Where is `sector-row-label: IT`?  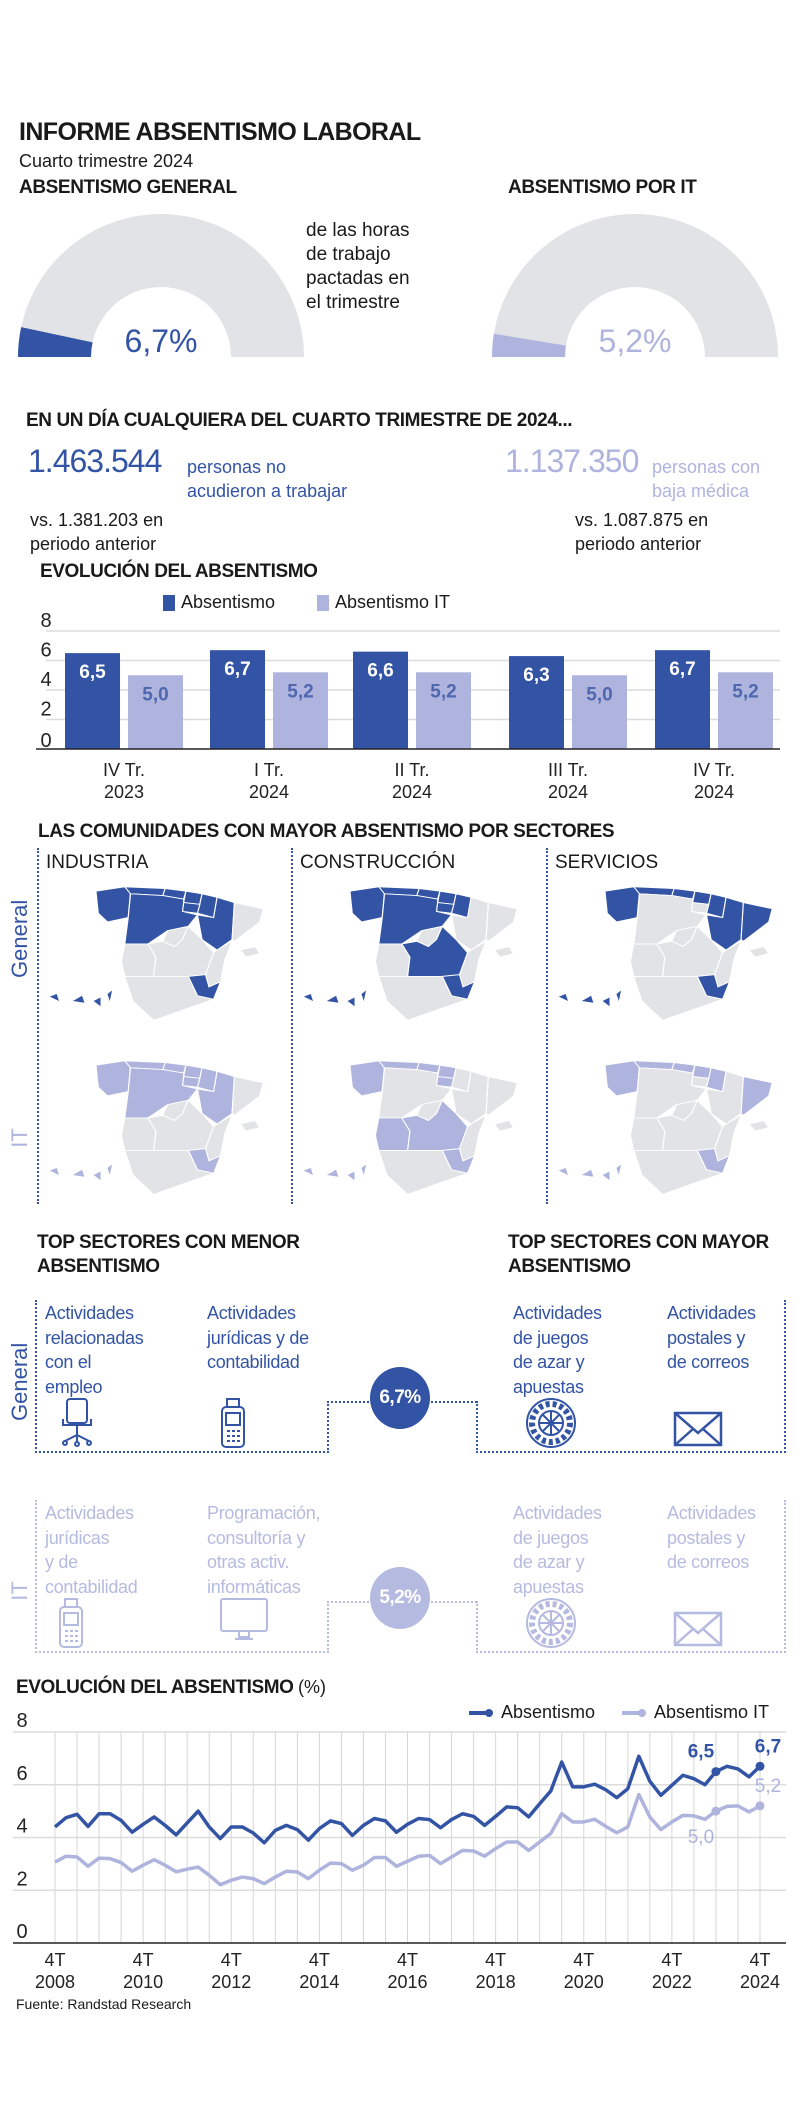
sector-row-label: IT is located at coordinates (19, 1591).